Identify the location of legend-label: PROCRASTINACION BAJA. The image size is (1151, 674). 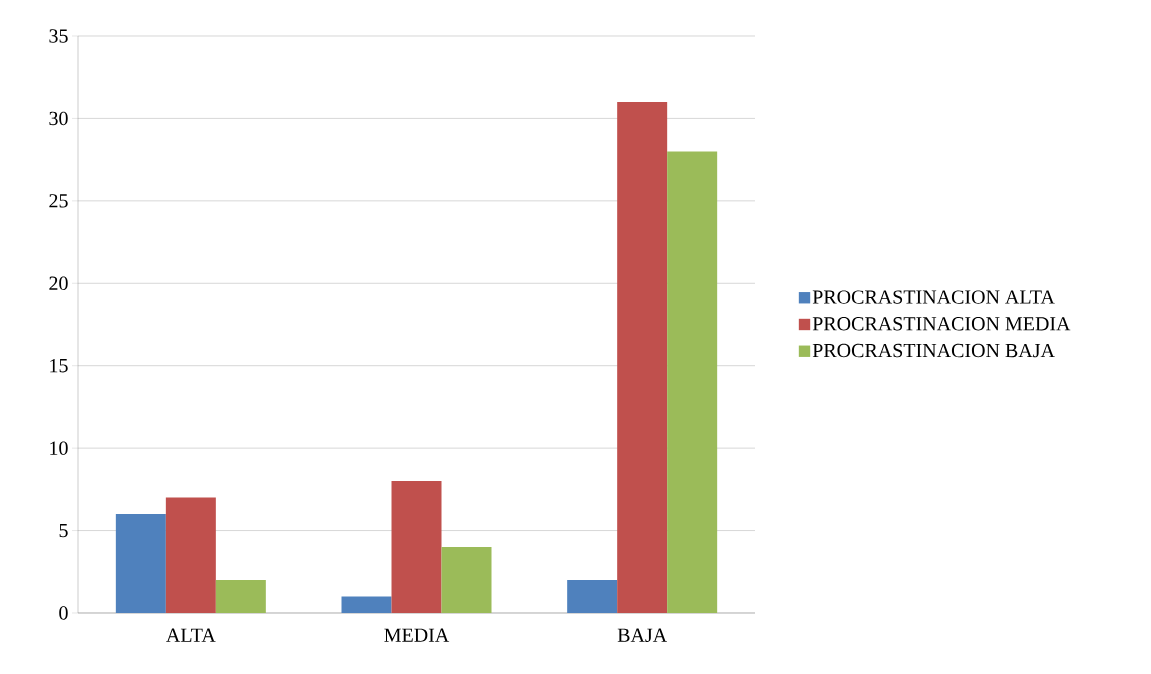
(933, 350).